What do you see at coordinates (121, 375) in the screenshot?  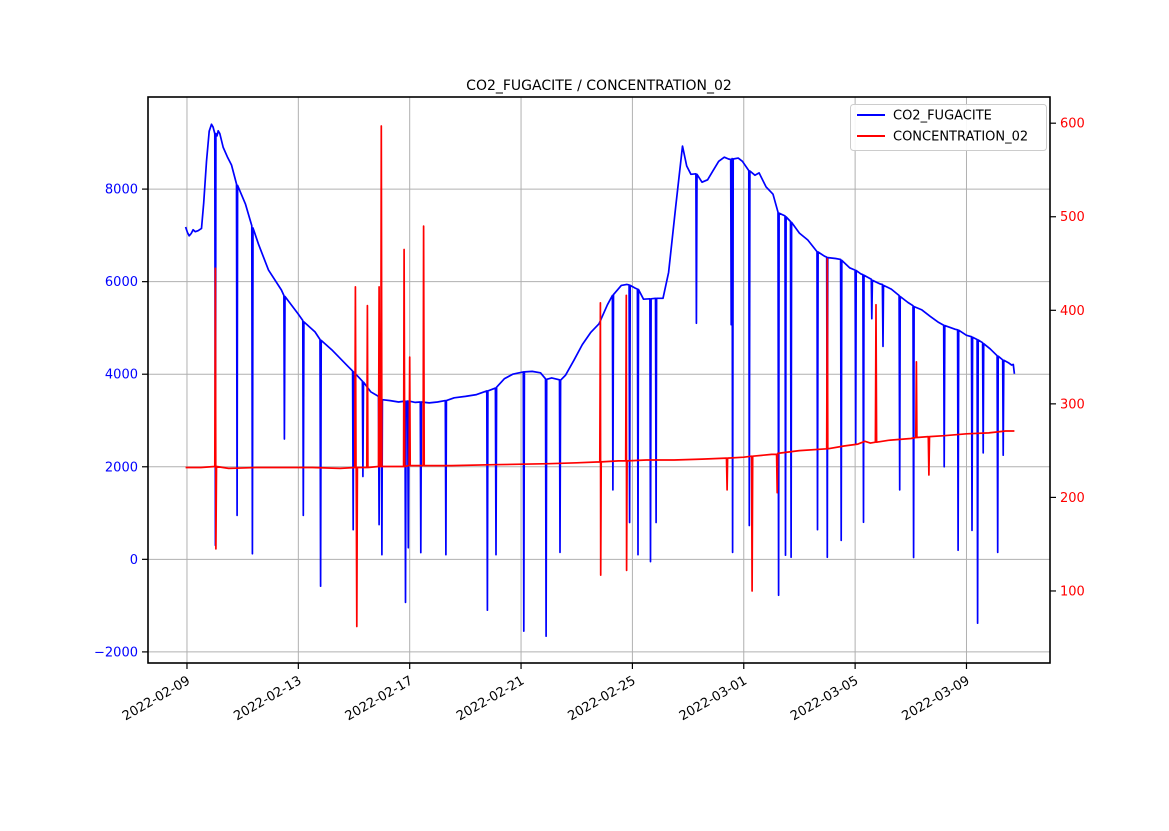 I see `left-tick-label: 4000` at bounding box center [121, 375].